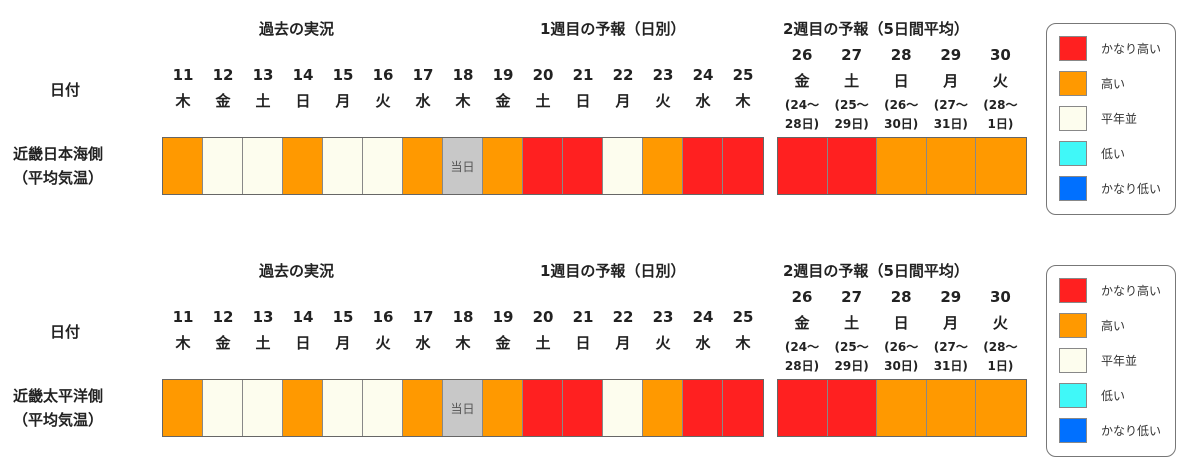 Image resolution: width=1200 pixels, height=472 pixels. I want to click on date-number: 15, so click(343, 75).